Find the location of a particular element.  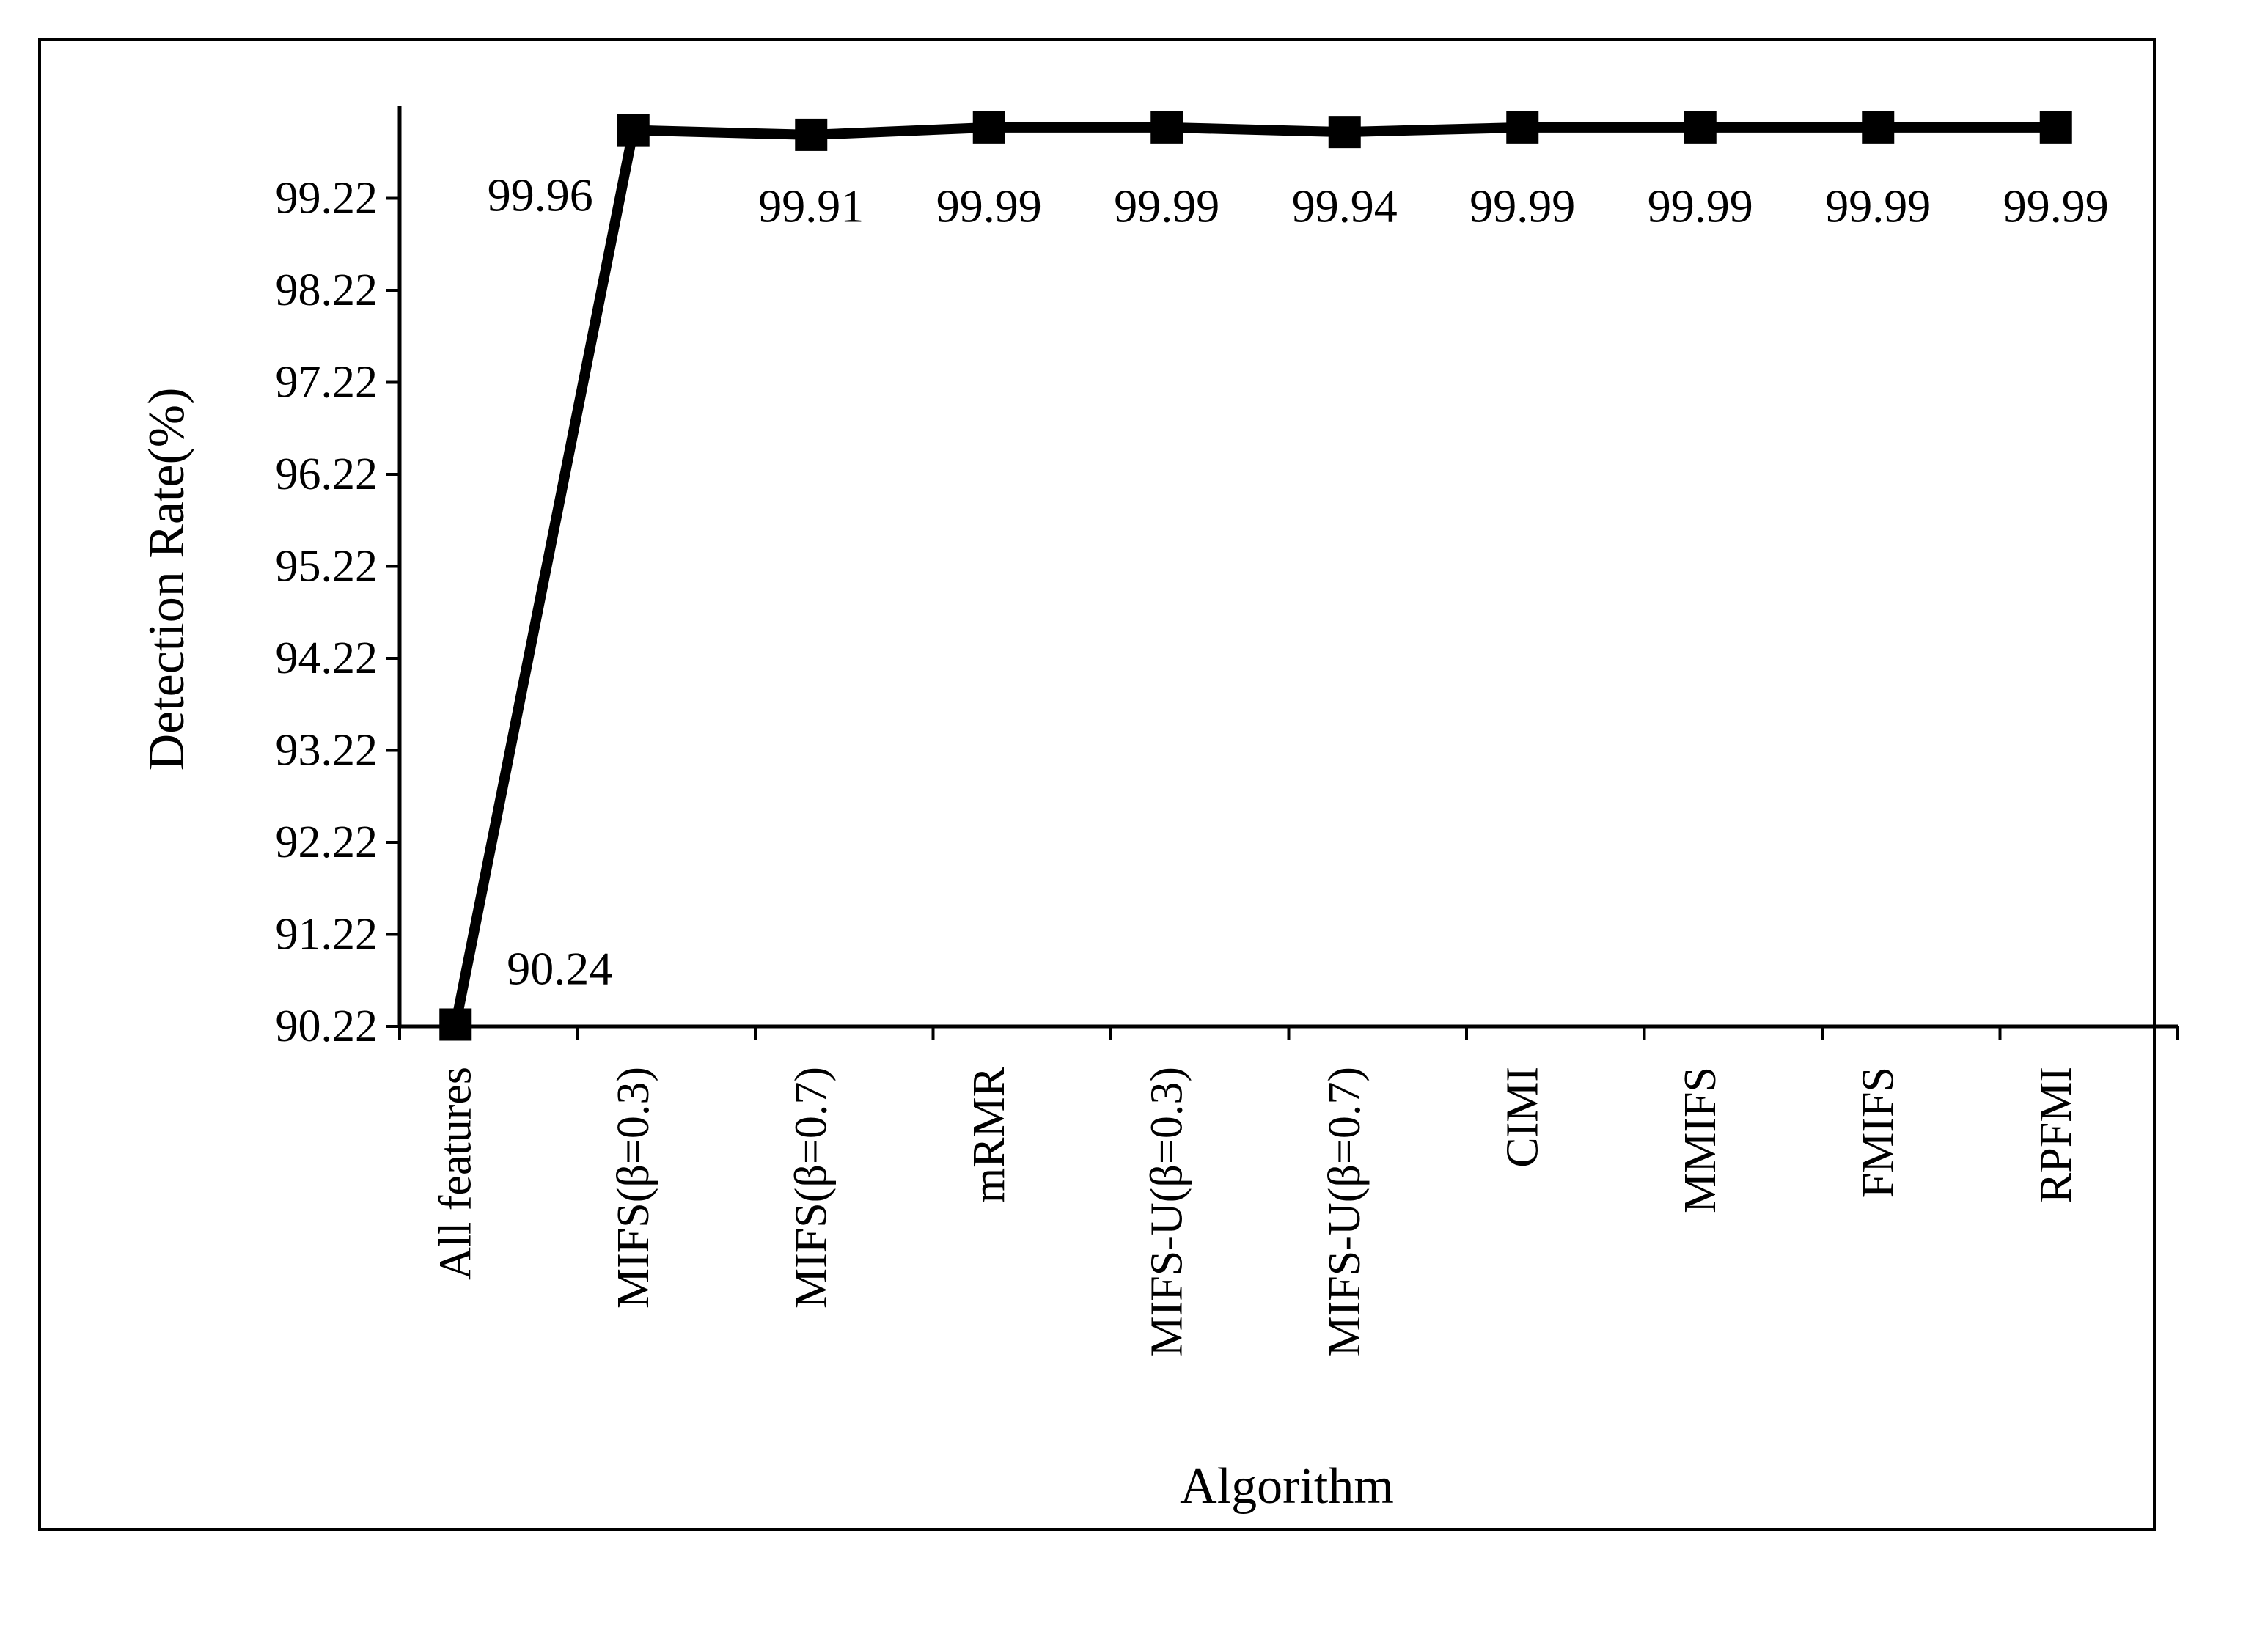

y-axis-title: Detection Rate(%) is located at coordinates (167, 579).